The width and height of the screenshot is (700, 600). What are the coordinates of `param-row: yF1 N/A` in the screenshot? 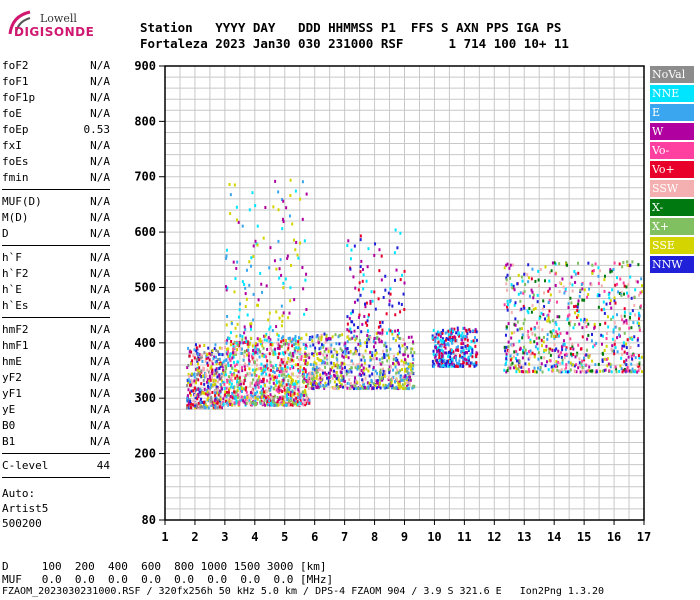 It's located at (56, 394).